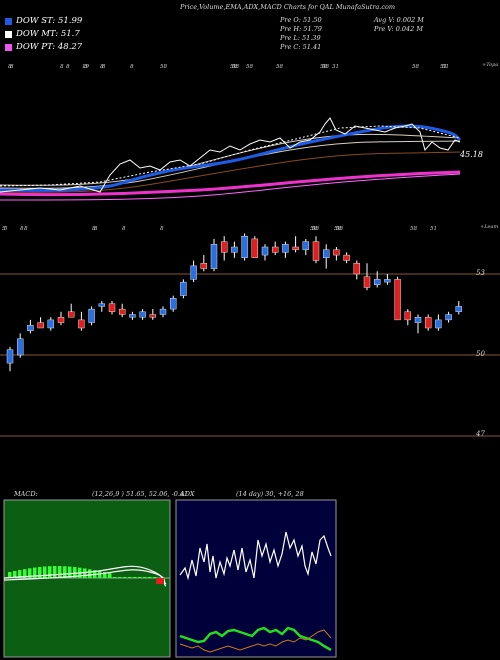 Image resolution: width=500 pixels, height=660 pixels. What do you see at coordinates (301, 20) in the screenshot?
I see `stat-pre-open: Pre O: 51.50` at bounding box center [301, 20].